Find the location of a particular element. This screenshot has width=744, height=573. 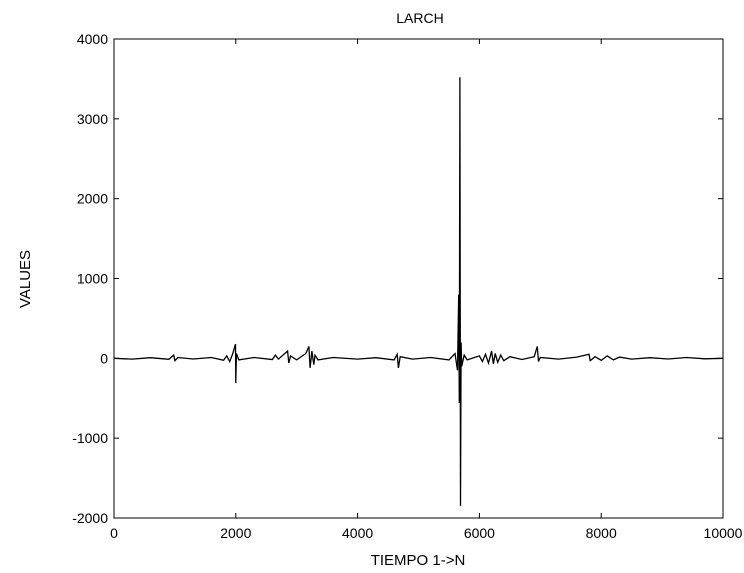

x-tick-label: 8000 is located at coordinates (601, 533).